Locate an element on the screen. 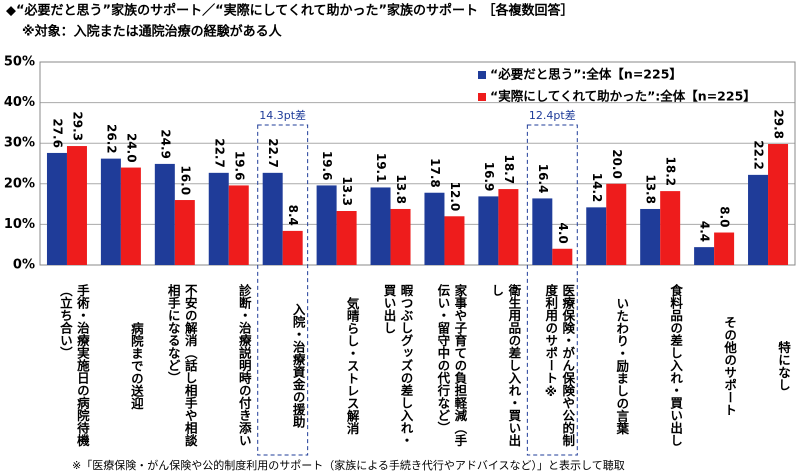 The width and height of the screenshot is (800, 476). x-tick-label: 食料品の差し入れ・買い出し is located at coordinates (676, 365).